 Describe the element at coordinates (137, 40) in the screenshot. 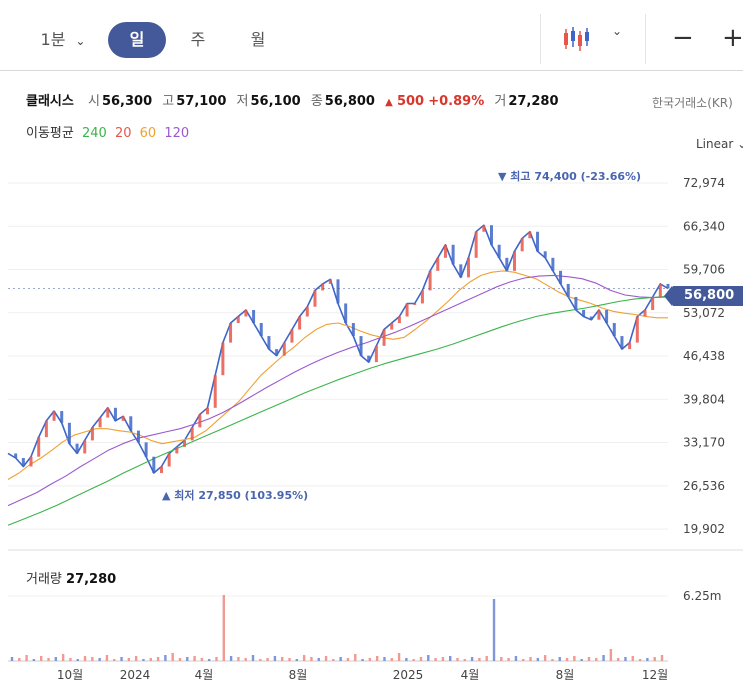

I see `tab-day: 일` at that location.